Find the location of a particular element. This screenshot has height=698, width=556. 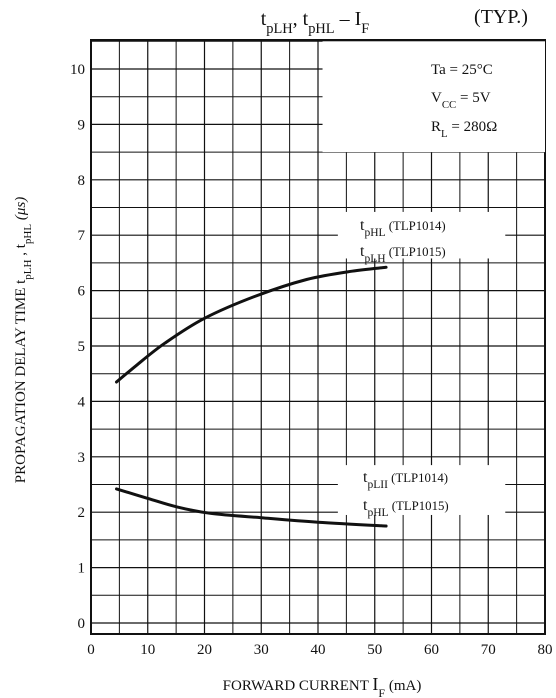

chart-title-typ: (TYP.) is located at coordinates (501, 17).